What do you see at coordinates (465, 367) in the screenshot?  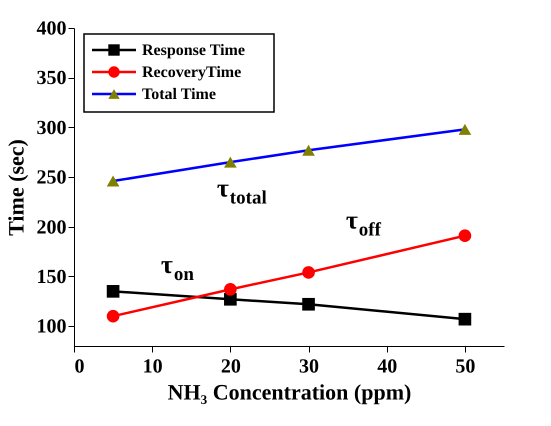 I see `x-tick-label: 50` at bounding box center [465, 367].